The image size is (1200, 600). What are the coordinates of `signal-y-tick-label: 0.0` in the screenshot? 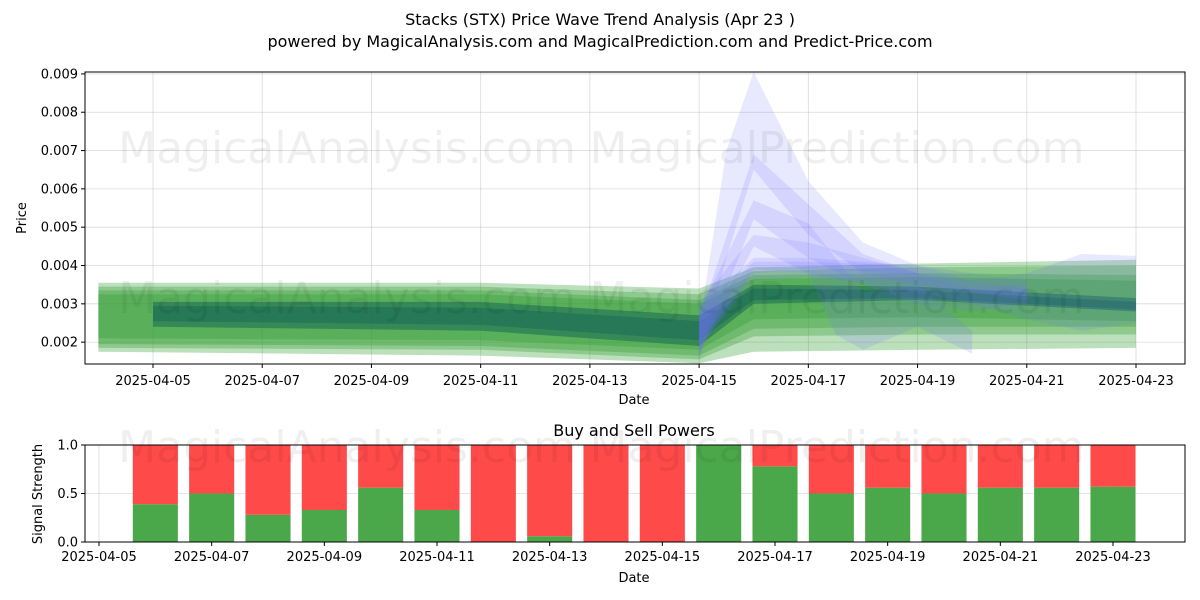 It's located at (67, 543).